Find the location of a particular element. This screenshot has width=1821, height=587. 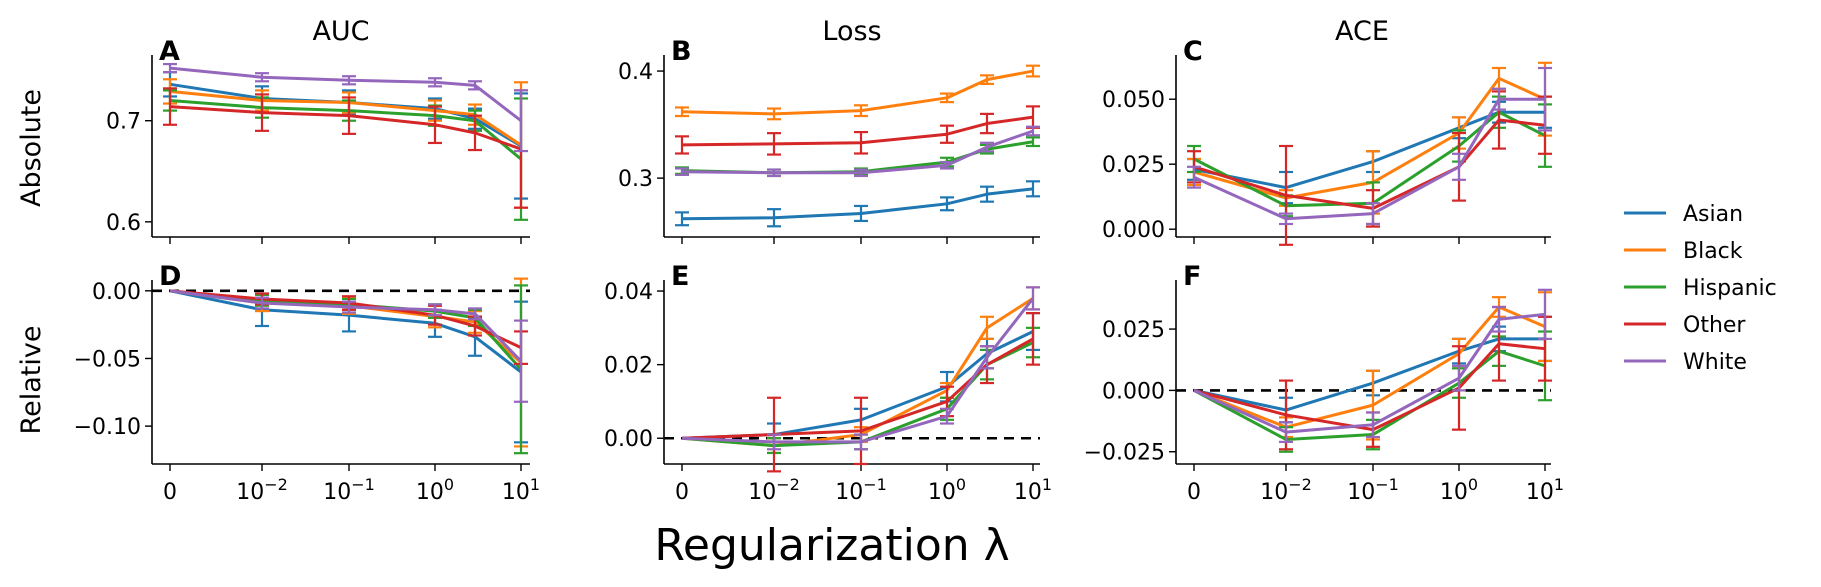

legend-label-black: Black is located at coordinates (1713, 251).